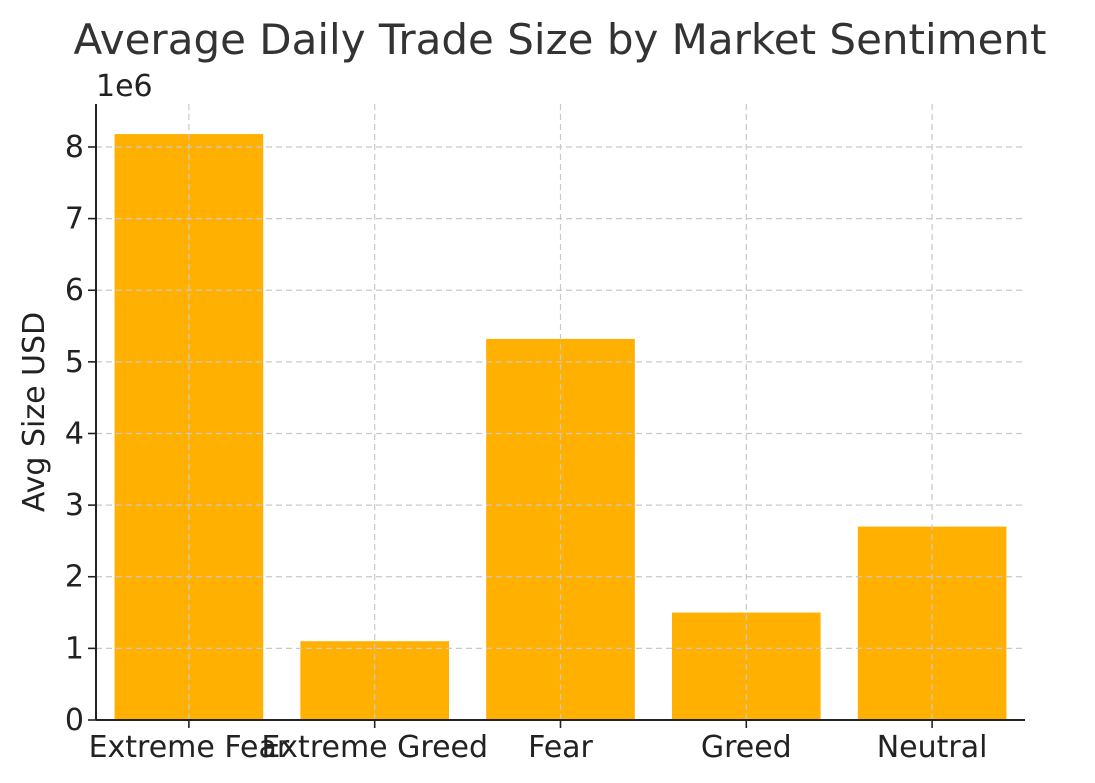 The height and width of the screenshot is (783, 1095). Describe the element at coordinates (34, 412) in the screenshot. I see `y-axis-label: Avg Size USD` at that location.